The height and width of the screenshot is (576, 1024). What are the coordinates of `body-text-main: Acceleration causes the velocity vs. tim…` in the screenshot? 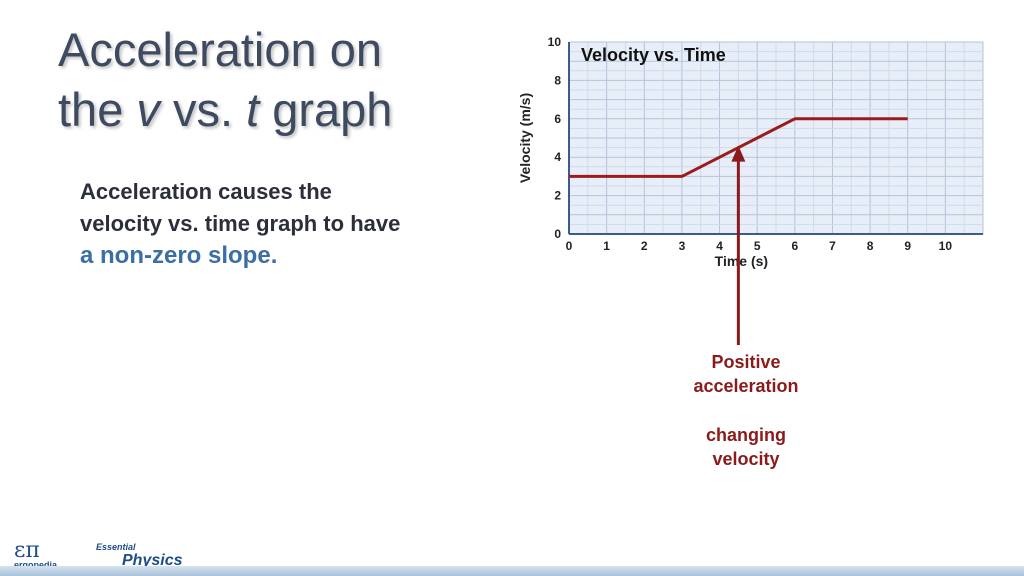 It's located at (240, 207).